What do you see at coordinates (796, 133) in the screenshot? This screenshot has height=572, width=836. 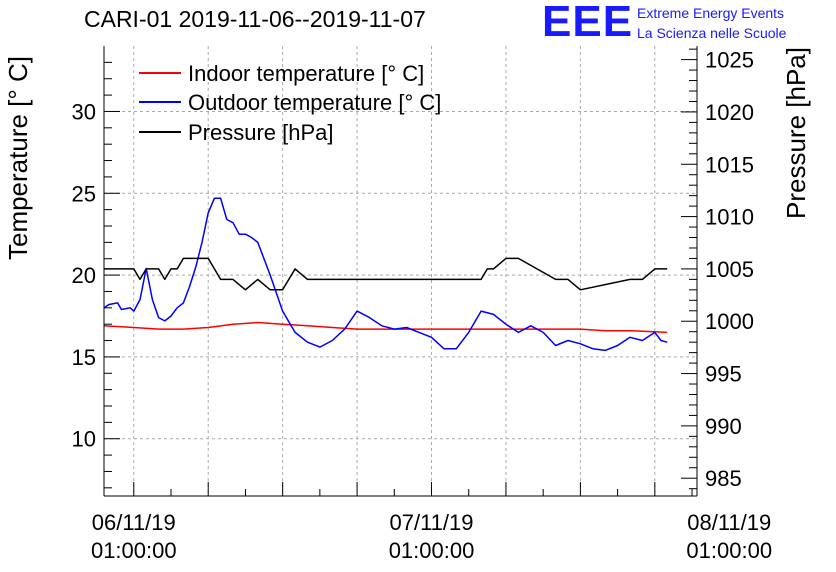 I see `y2-axis-title: Pressure [hPa]` at bounding box center [796, 133].